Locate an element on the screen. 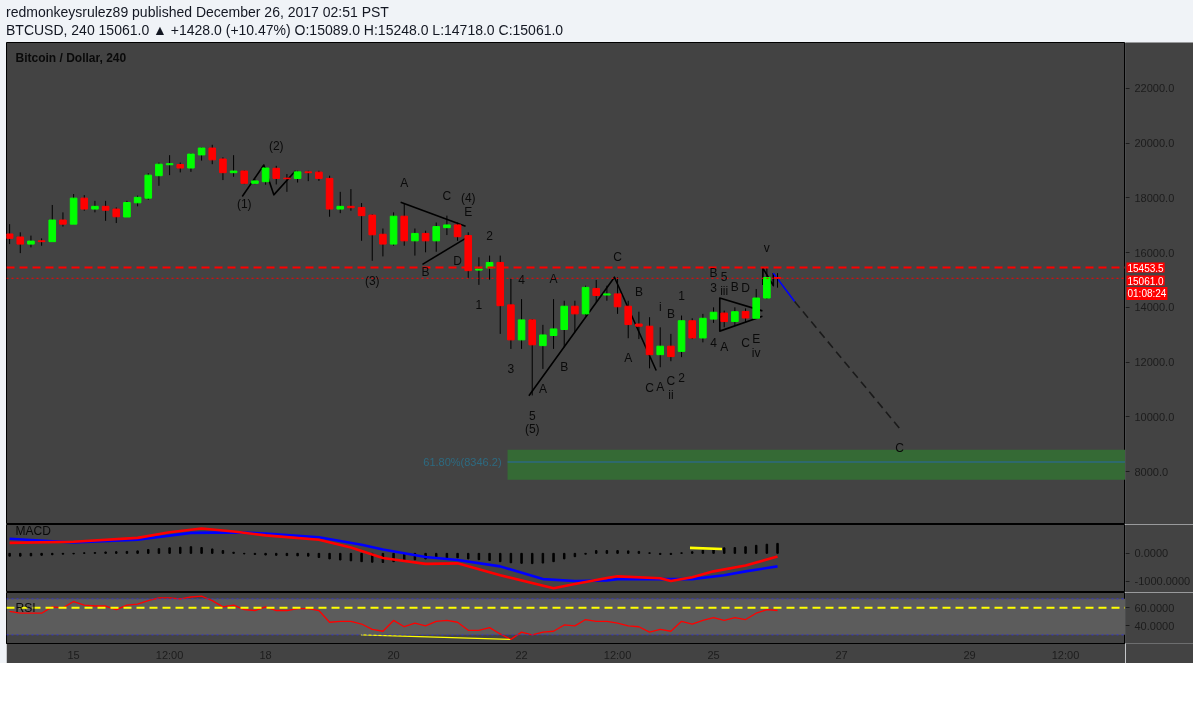  ref-line-label: 15453.5 is located at coordinates (1146, 268).